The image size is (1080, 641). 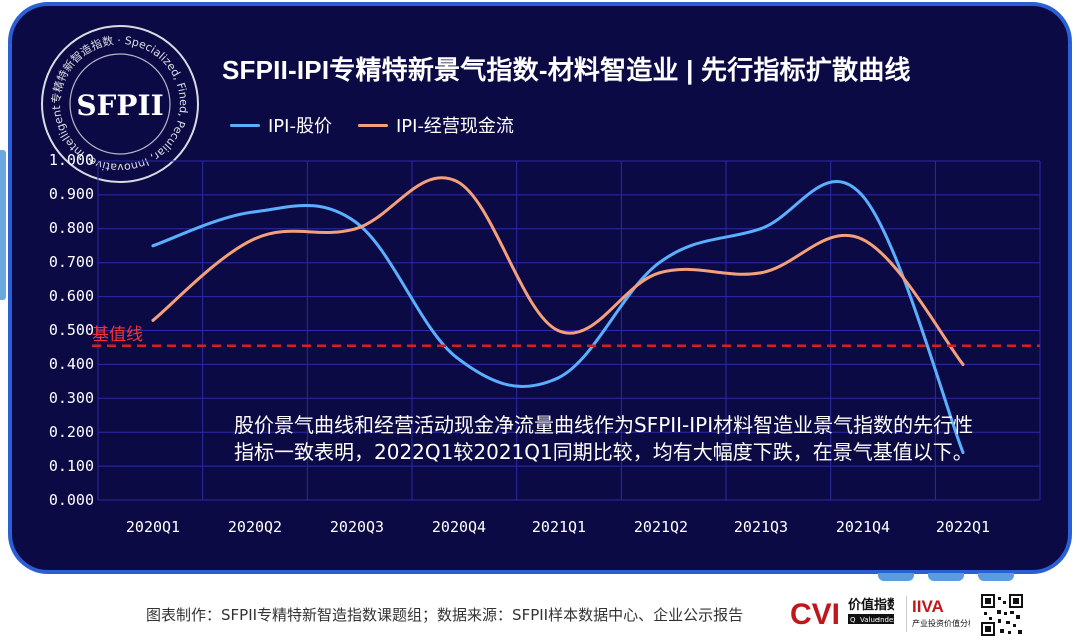 What do you see at coordinates (871, 605) in the screenshot?
I see `cvi-name: 价值指数` at bounding box center [871, 605].